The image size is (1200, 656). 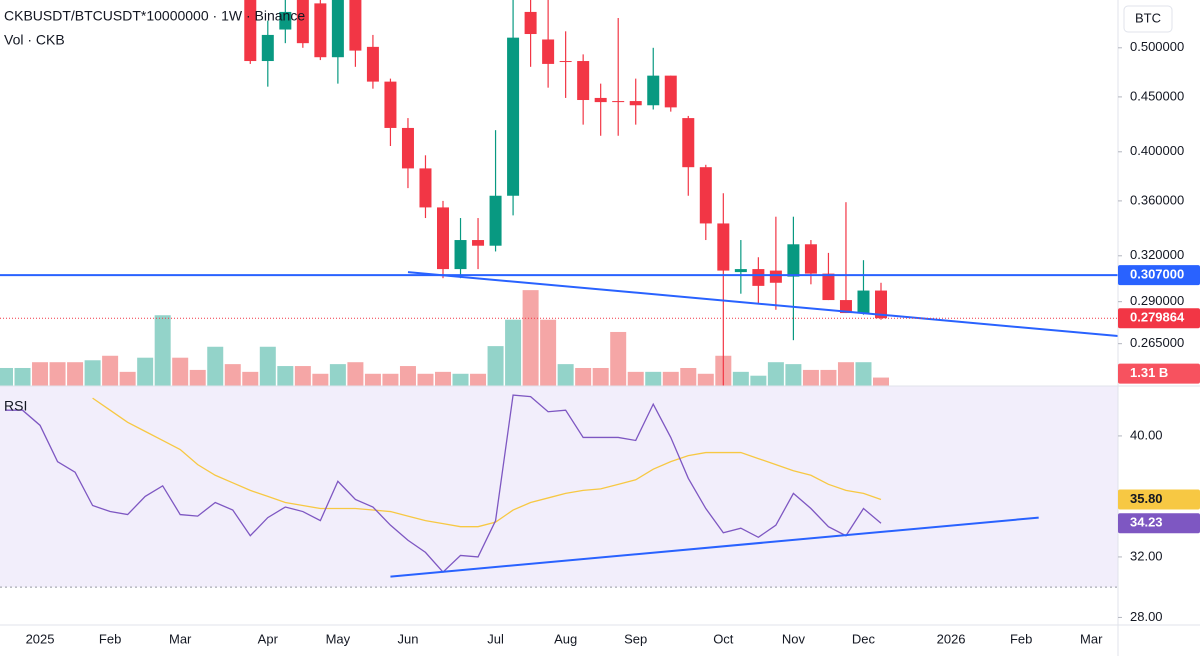 What do you see at coordinates (40, 638) in the screenshot?
I see `x-tick-label: 2025` at bounding box center [40, 638].